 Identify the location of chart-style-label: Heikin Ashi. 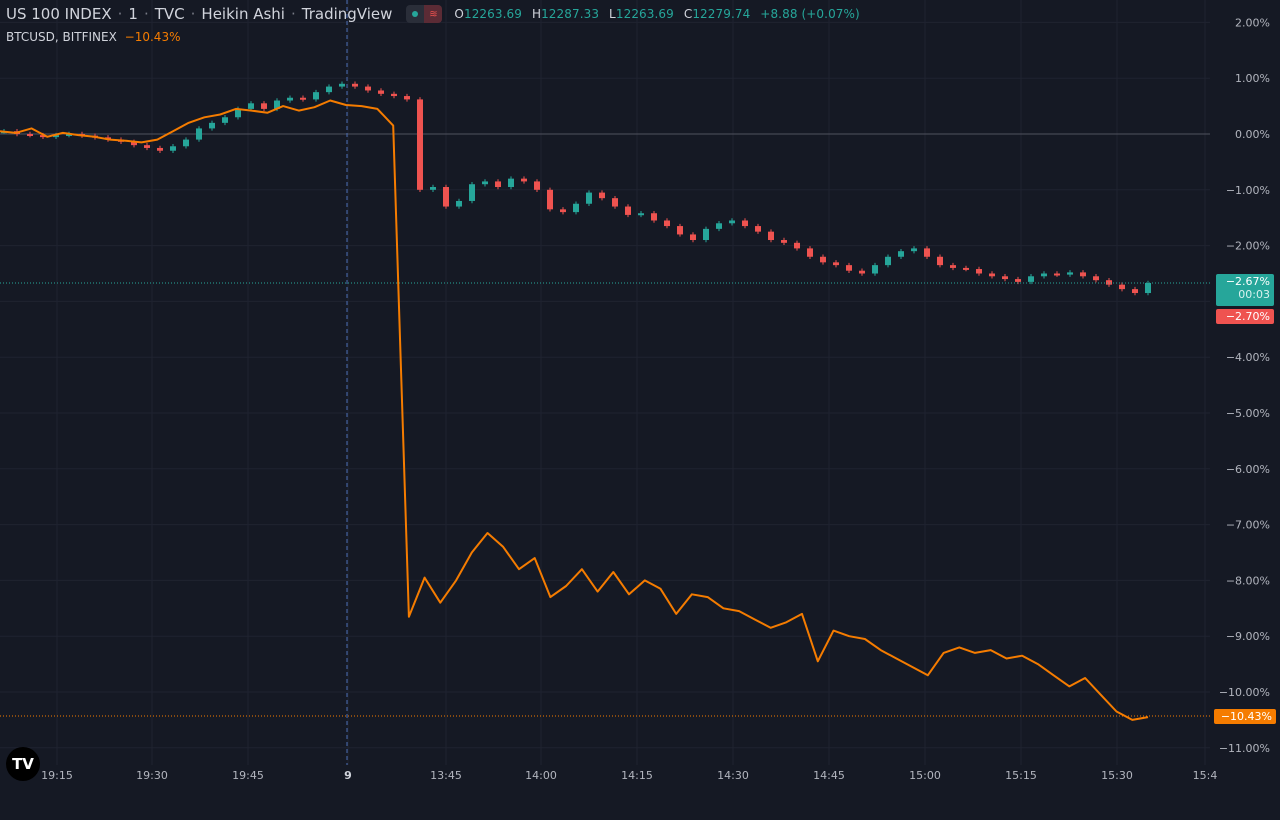
(243, 14).